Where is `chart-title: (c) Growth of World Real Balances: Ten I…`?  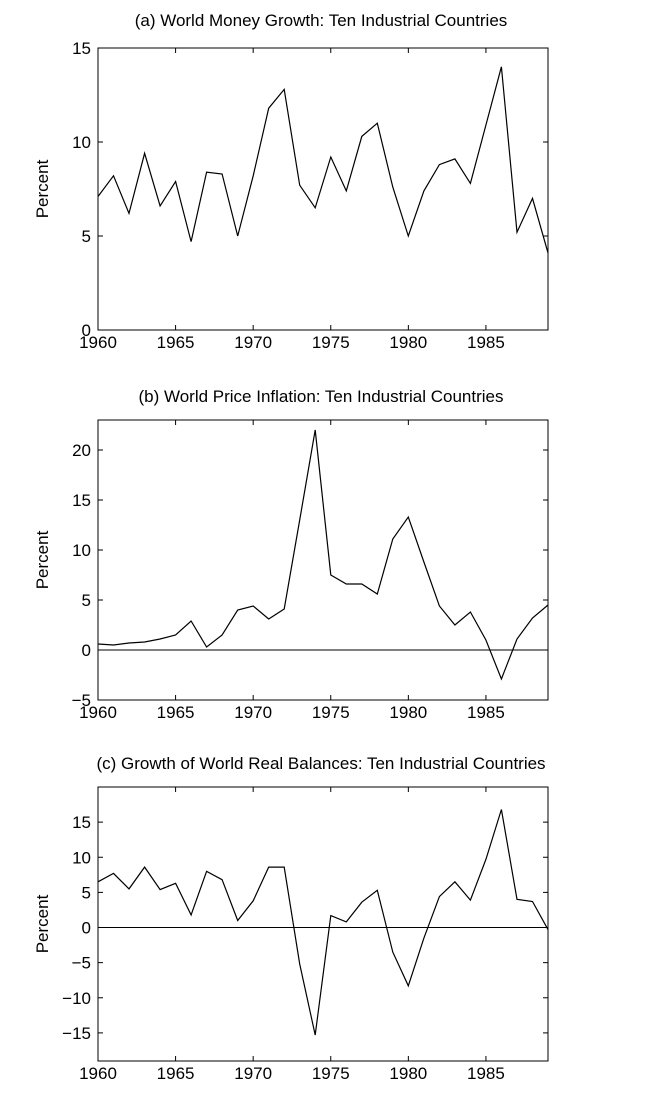 chart-title: (c) Growth of World Real Balances: Ten I… is located at coordinates (320, 763).